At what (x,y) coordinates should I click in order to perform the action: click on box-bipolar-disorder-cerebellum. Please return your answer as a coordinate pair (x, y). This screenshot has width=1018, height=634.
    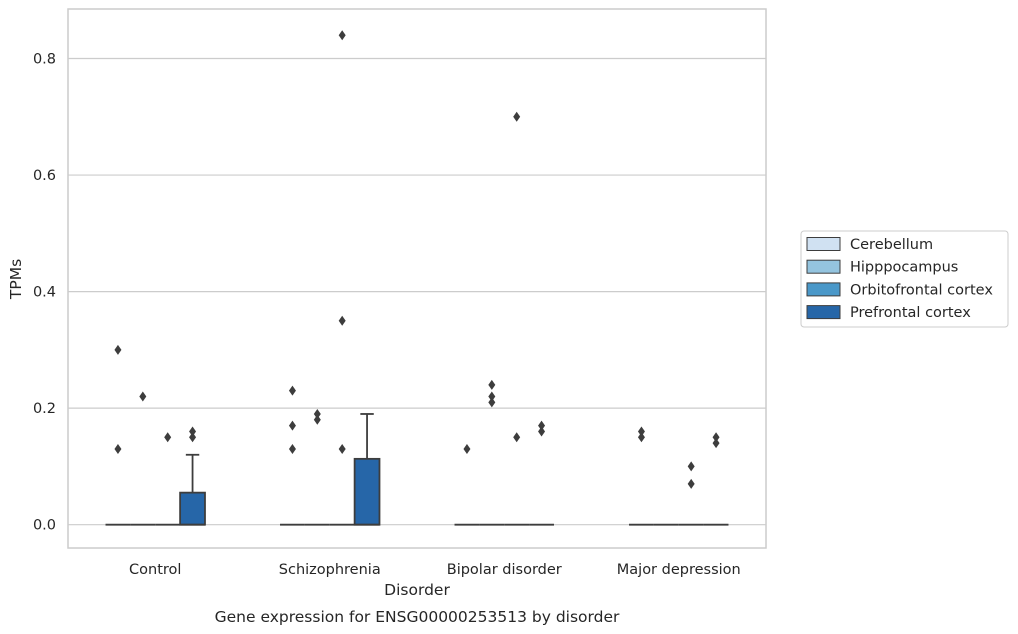
    Looking at the image, I should click on (467, 484).